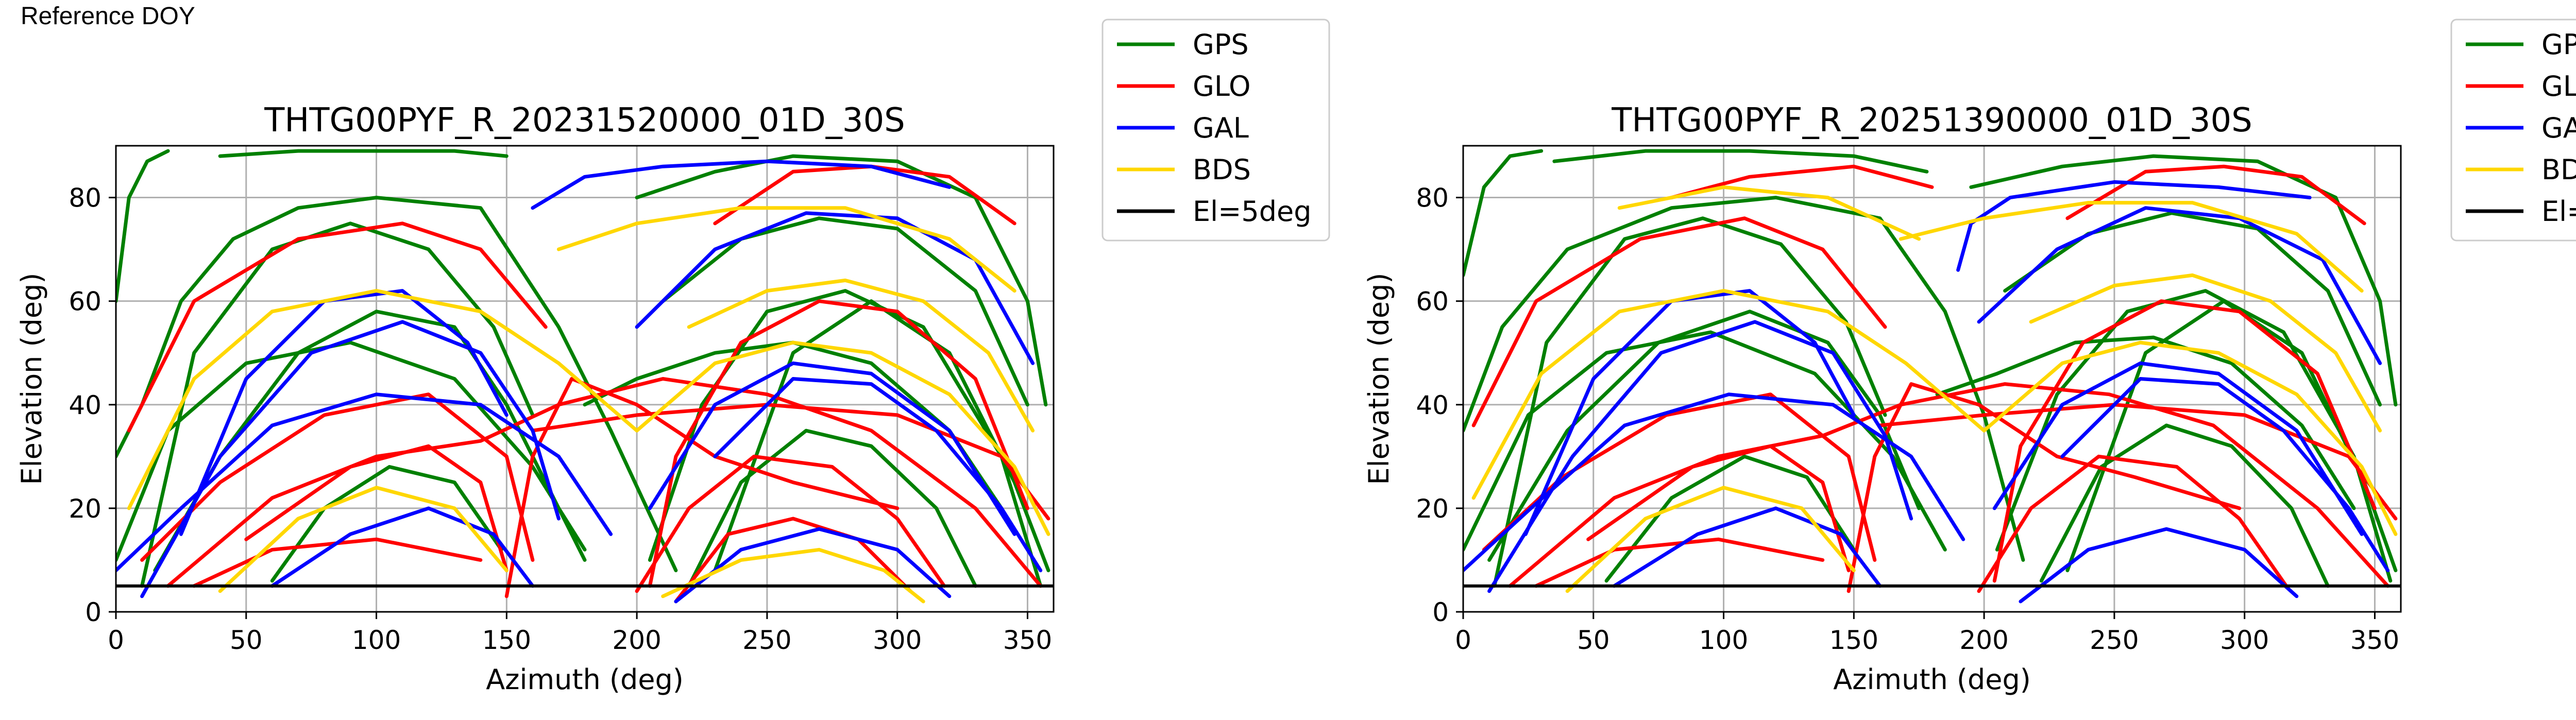 The width and height of the screenshot is (2576, 720). I want to click on x-axis-label: Azimuth (deg), so click(1932, 679).